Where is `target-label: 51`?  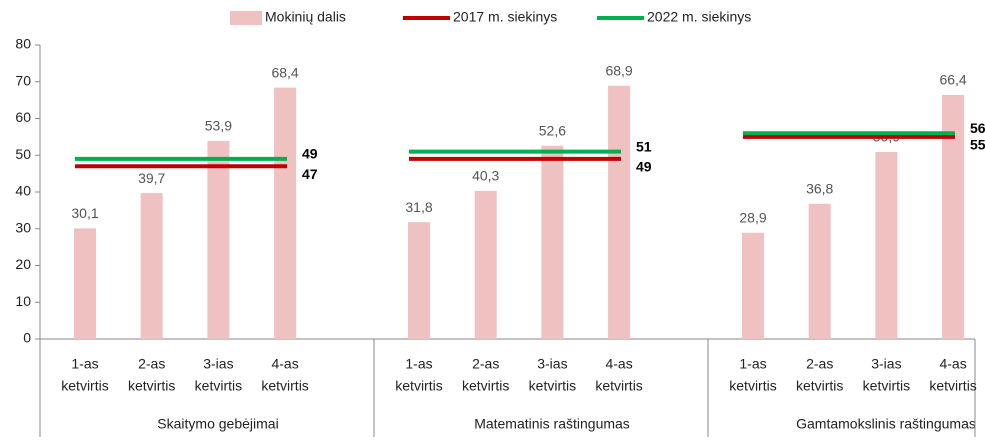 target-label: 51 is located at coordinates (644, 146).